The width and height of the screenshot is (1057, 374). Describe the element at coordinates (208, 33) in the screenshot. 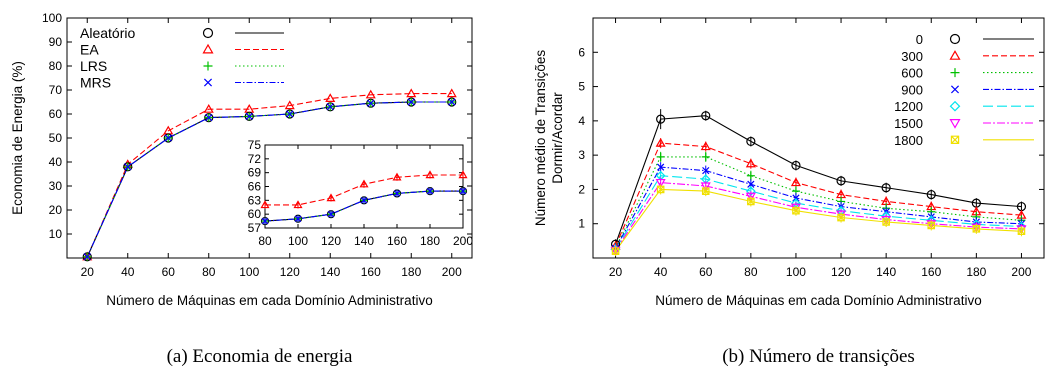

I see `legend-marker-Aleatório` at that location.